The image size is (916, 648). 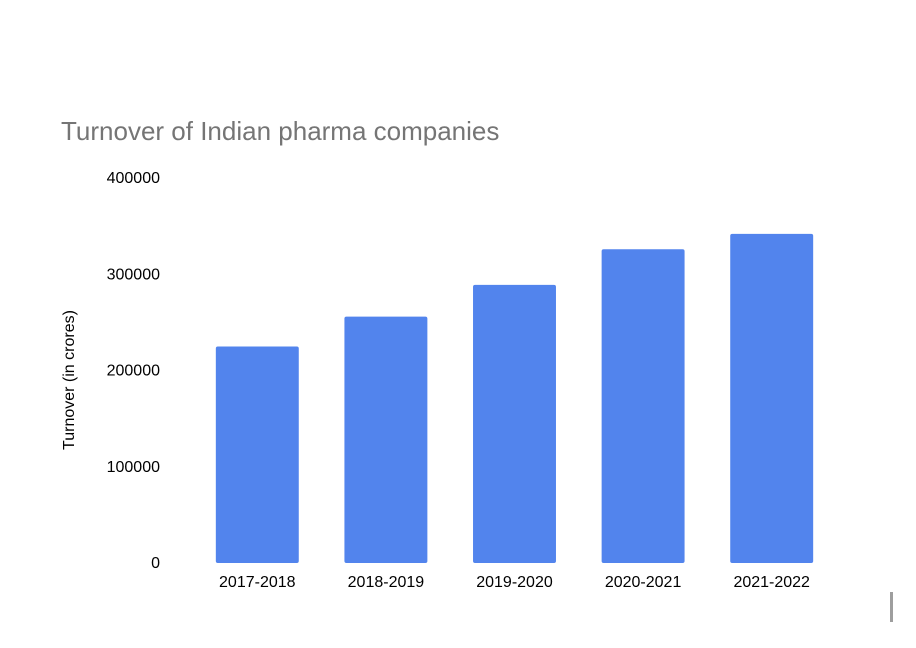 What do you see at coordinates (386, 582) in the screenshot?
I see `x-tick-label: 2018-2019` at bounding box center [386, 582].